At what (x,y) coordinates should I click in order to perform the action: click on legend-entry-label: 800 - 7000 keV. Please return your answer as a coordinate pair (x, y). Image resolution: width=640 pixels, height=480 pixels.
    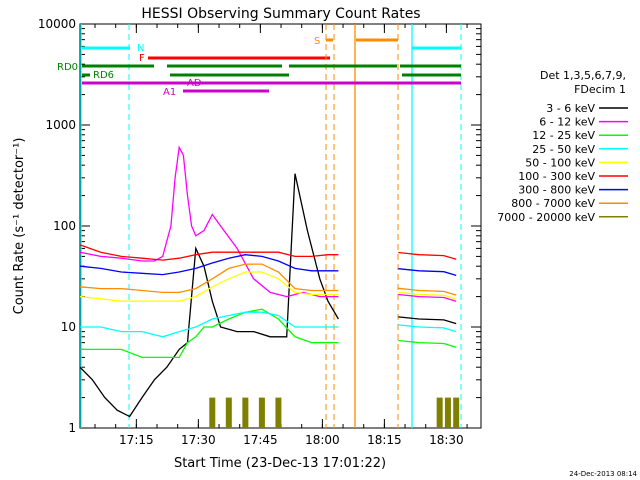
    Looking at the image, I should click on (553, 203).